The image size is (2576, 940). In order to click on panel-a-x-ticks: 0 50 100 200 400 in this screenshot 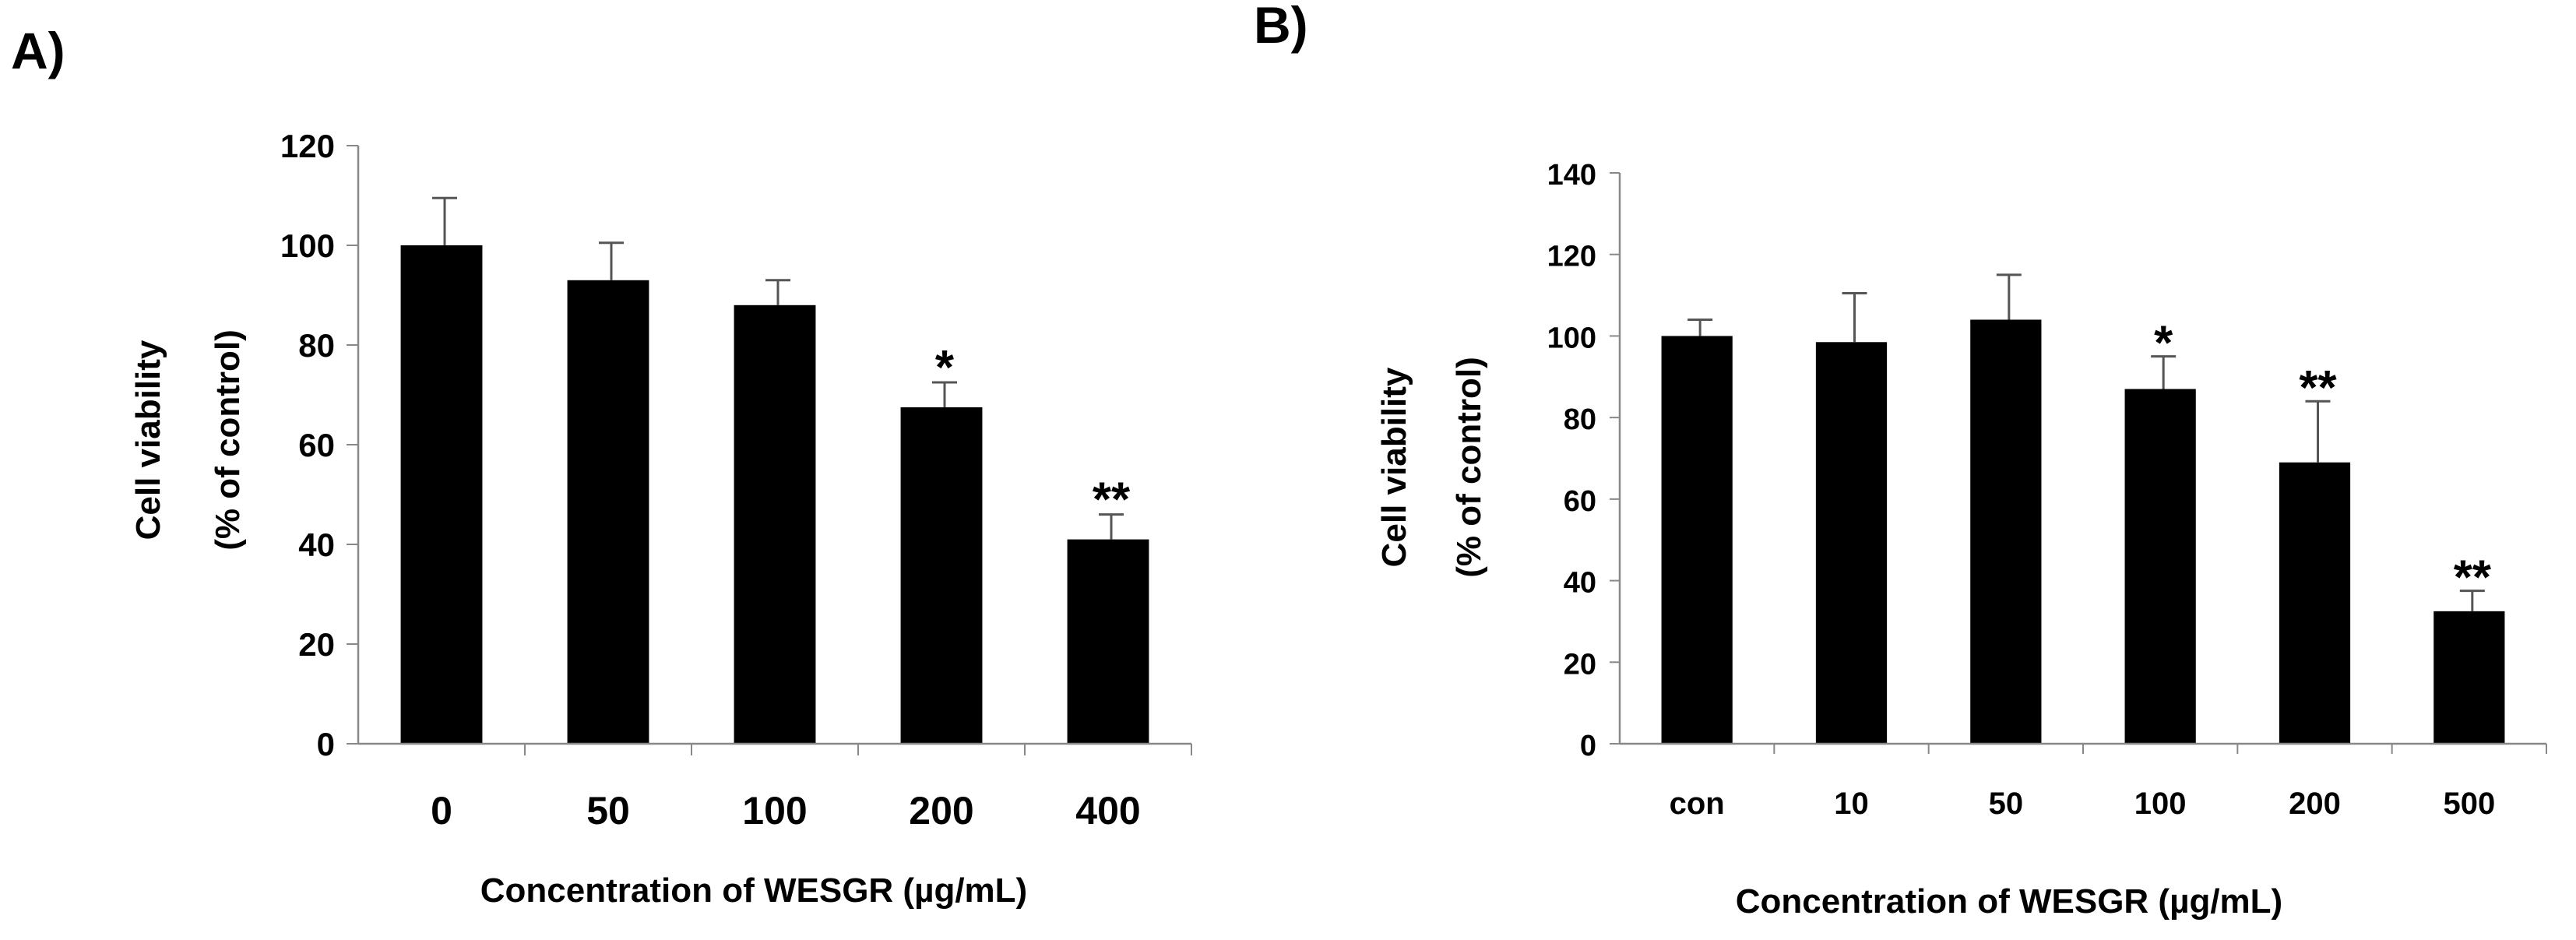, I will do `click(786, 811)`.